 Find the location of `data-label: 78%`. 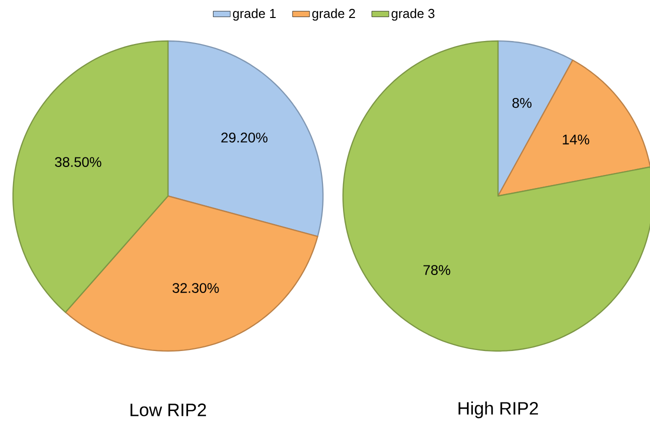

data-label: 78% is located at coordinates (437, 270).